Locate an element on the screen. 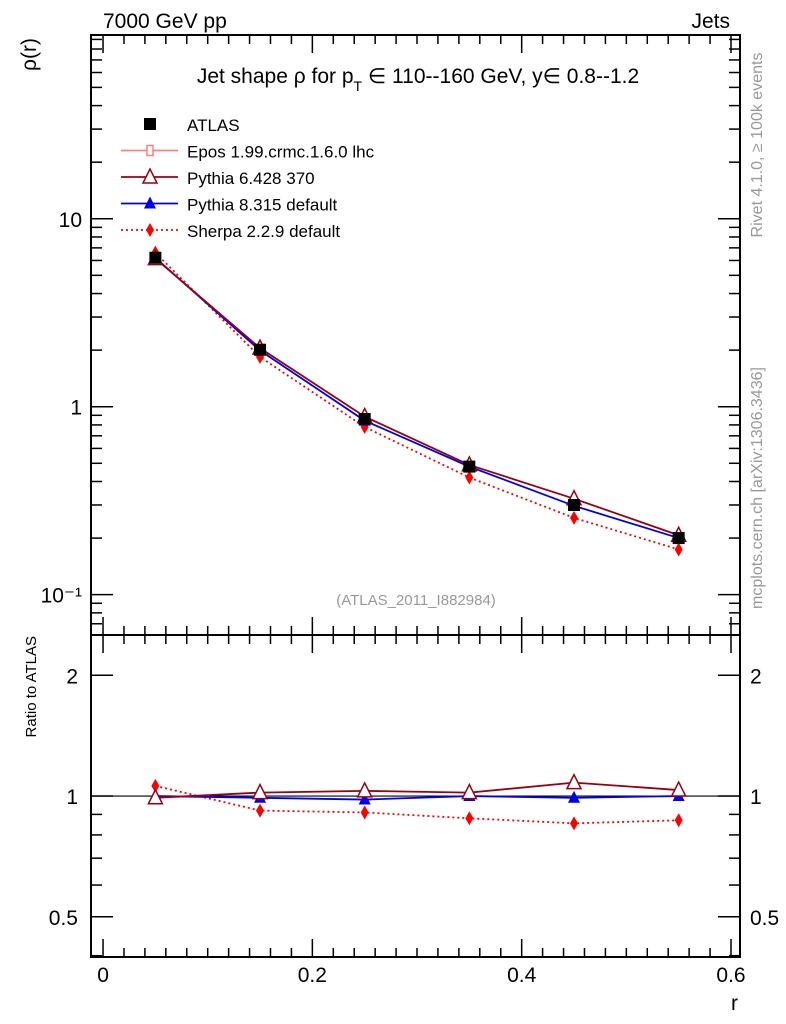 The width and height of the screenshot is (786, 1024). y-axis-label: ρ(r) is located at coordinates (29, 54).